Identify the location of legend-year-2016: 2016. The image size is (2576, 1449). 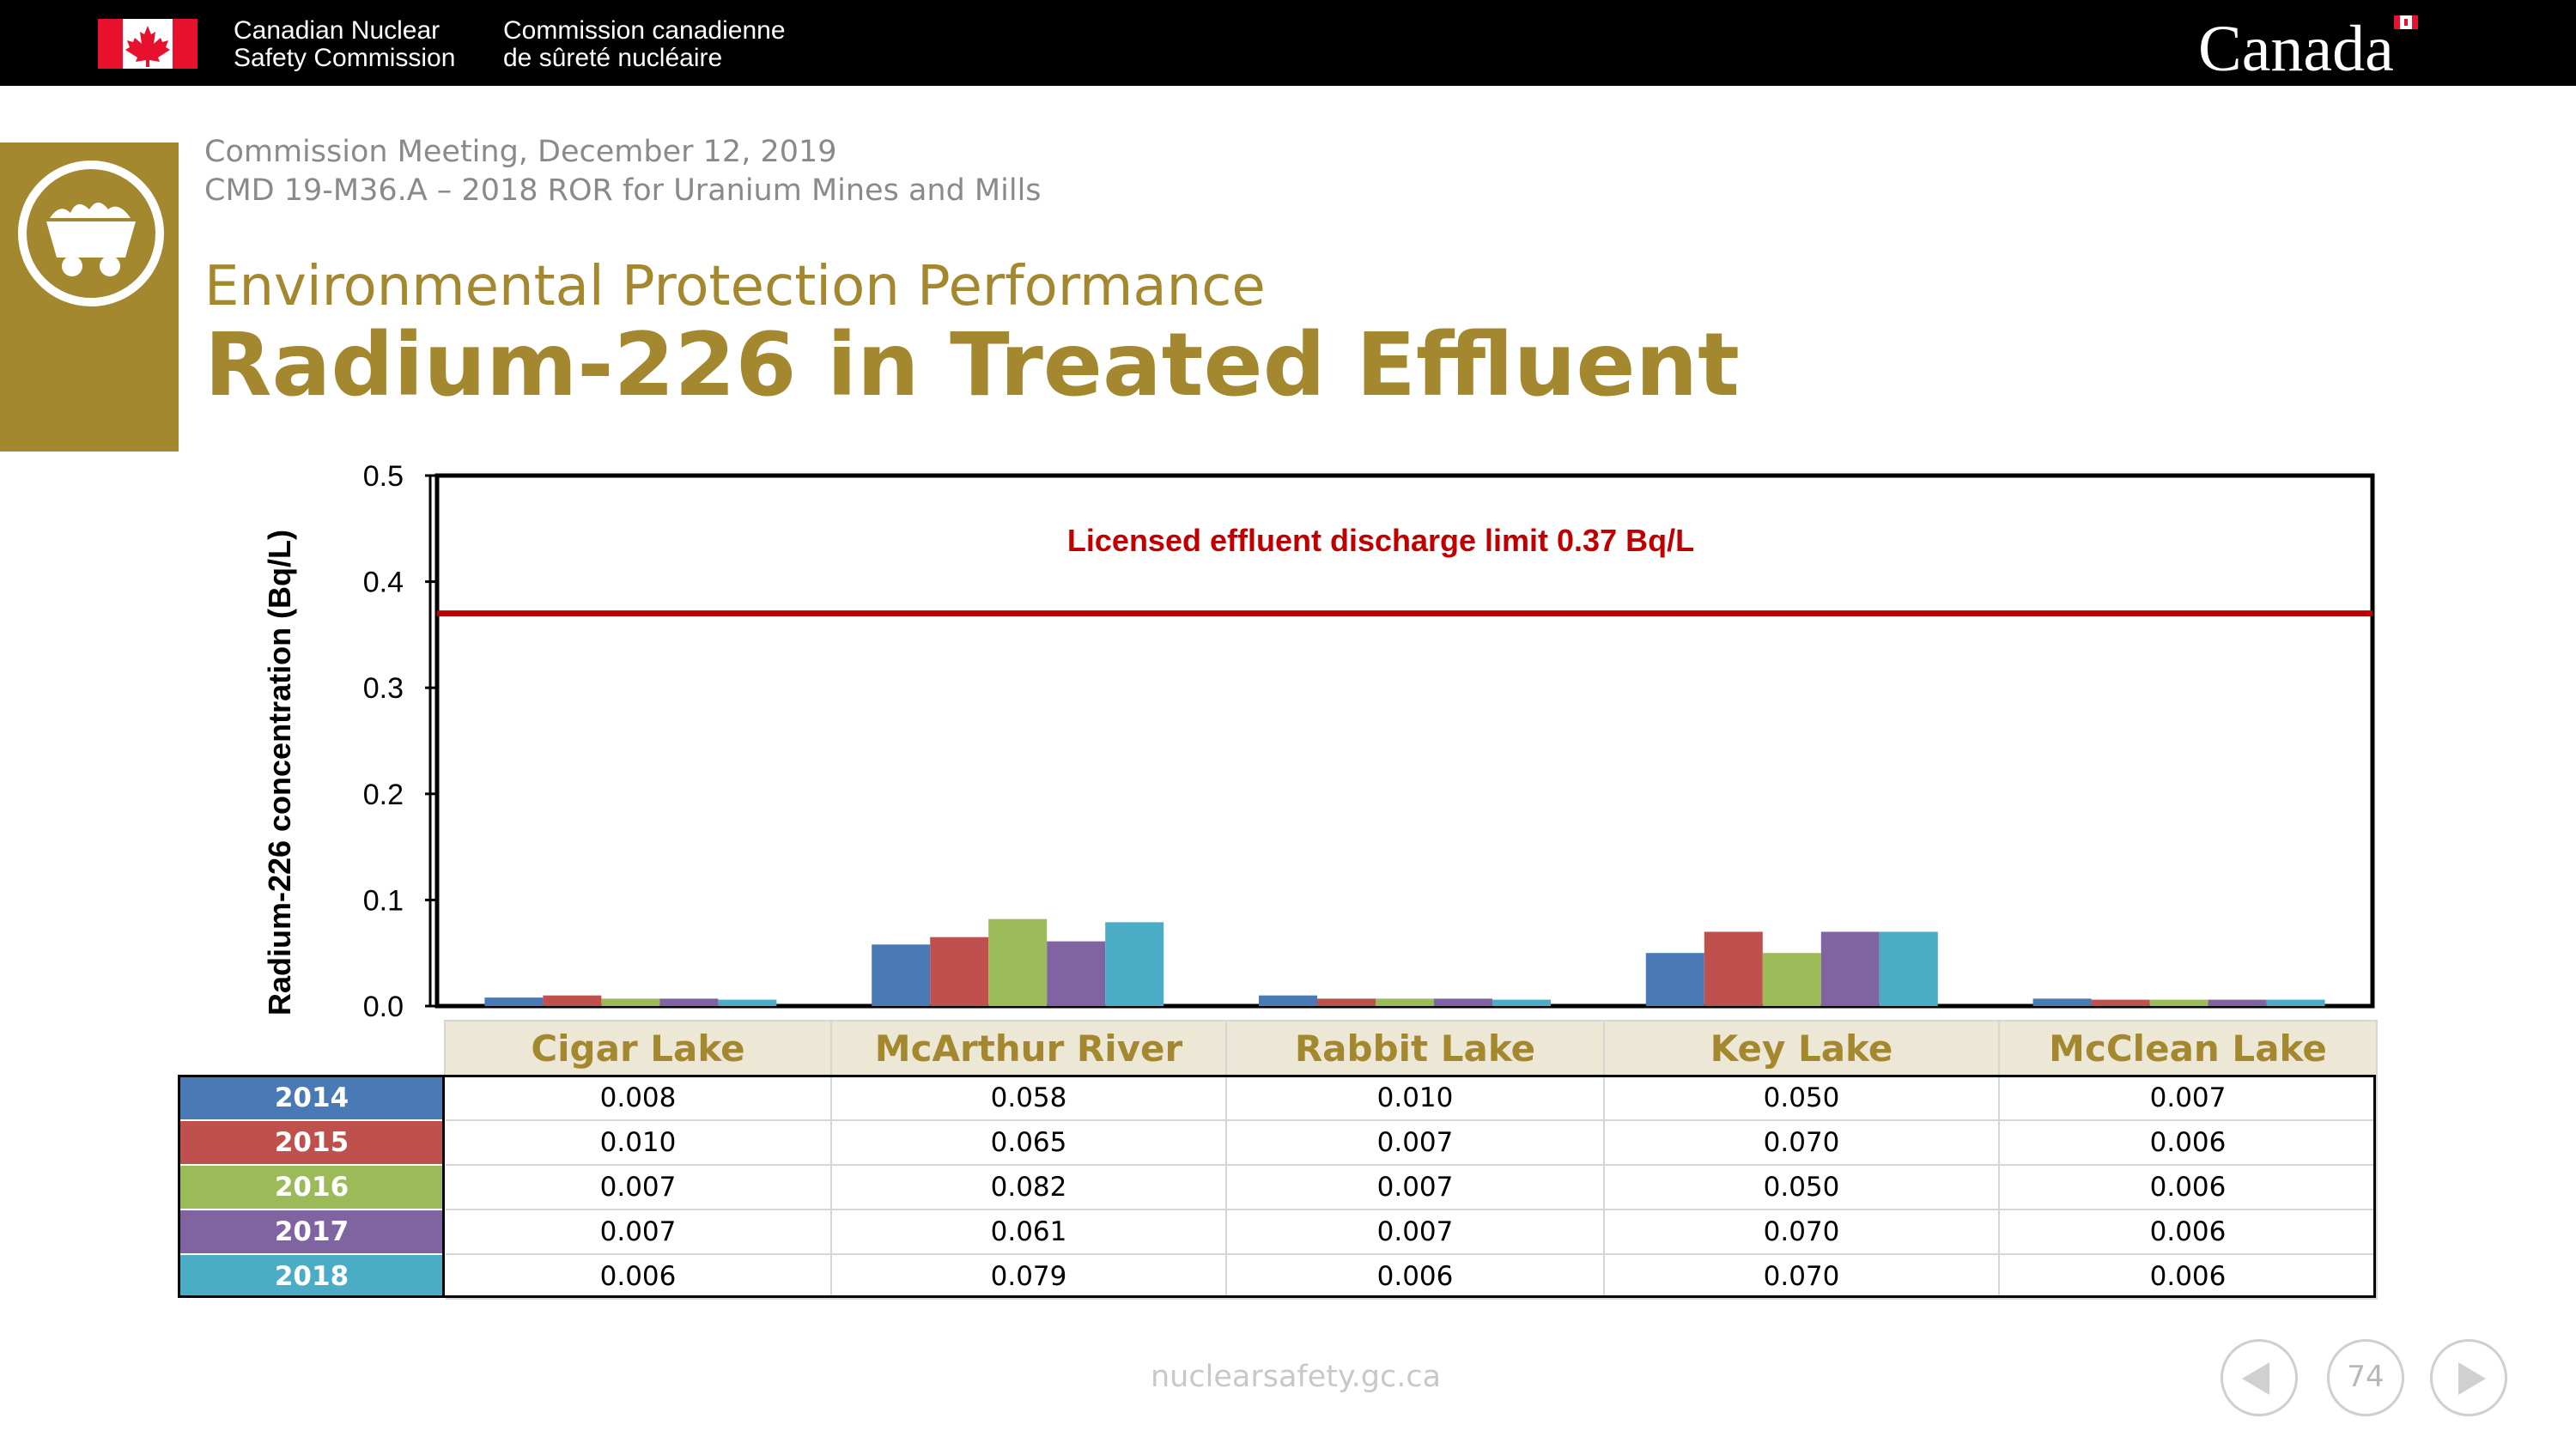
(312, 1187).